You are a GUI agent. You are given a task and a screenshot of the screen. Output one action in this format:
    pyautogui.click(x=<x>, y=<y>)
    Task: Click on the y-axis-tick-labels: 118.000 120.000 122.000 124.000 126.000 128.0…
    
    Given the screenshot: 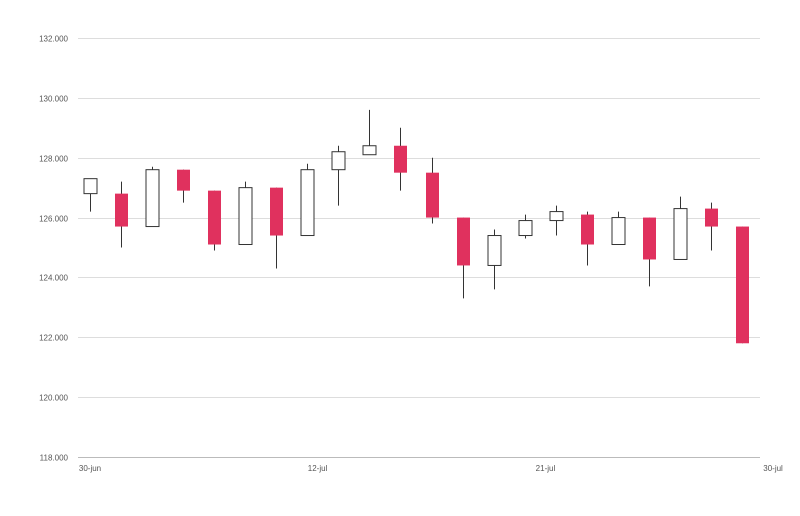 What is the action you would take?
    pyautogui.click(x=53, y=249)
    